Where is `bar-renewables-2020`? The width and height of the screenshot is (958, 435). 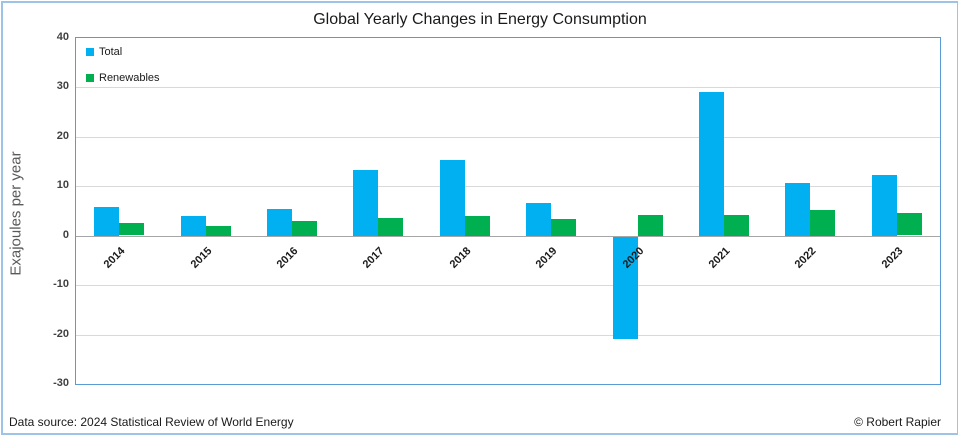
bar-renewables-2020 is located at coordinates (650, 225).